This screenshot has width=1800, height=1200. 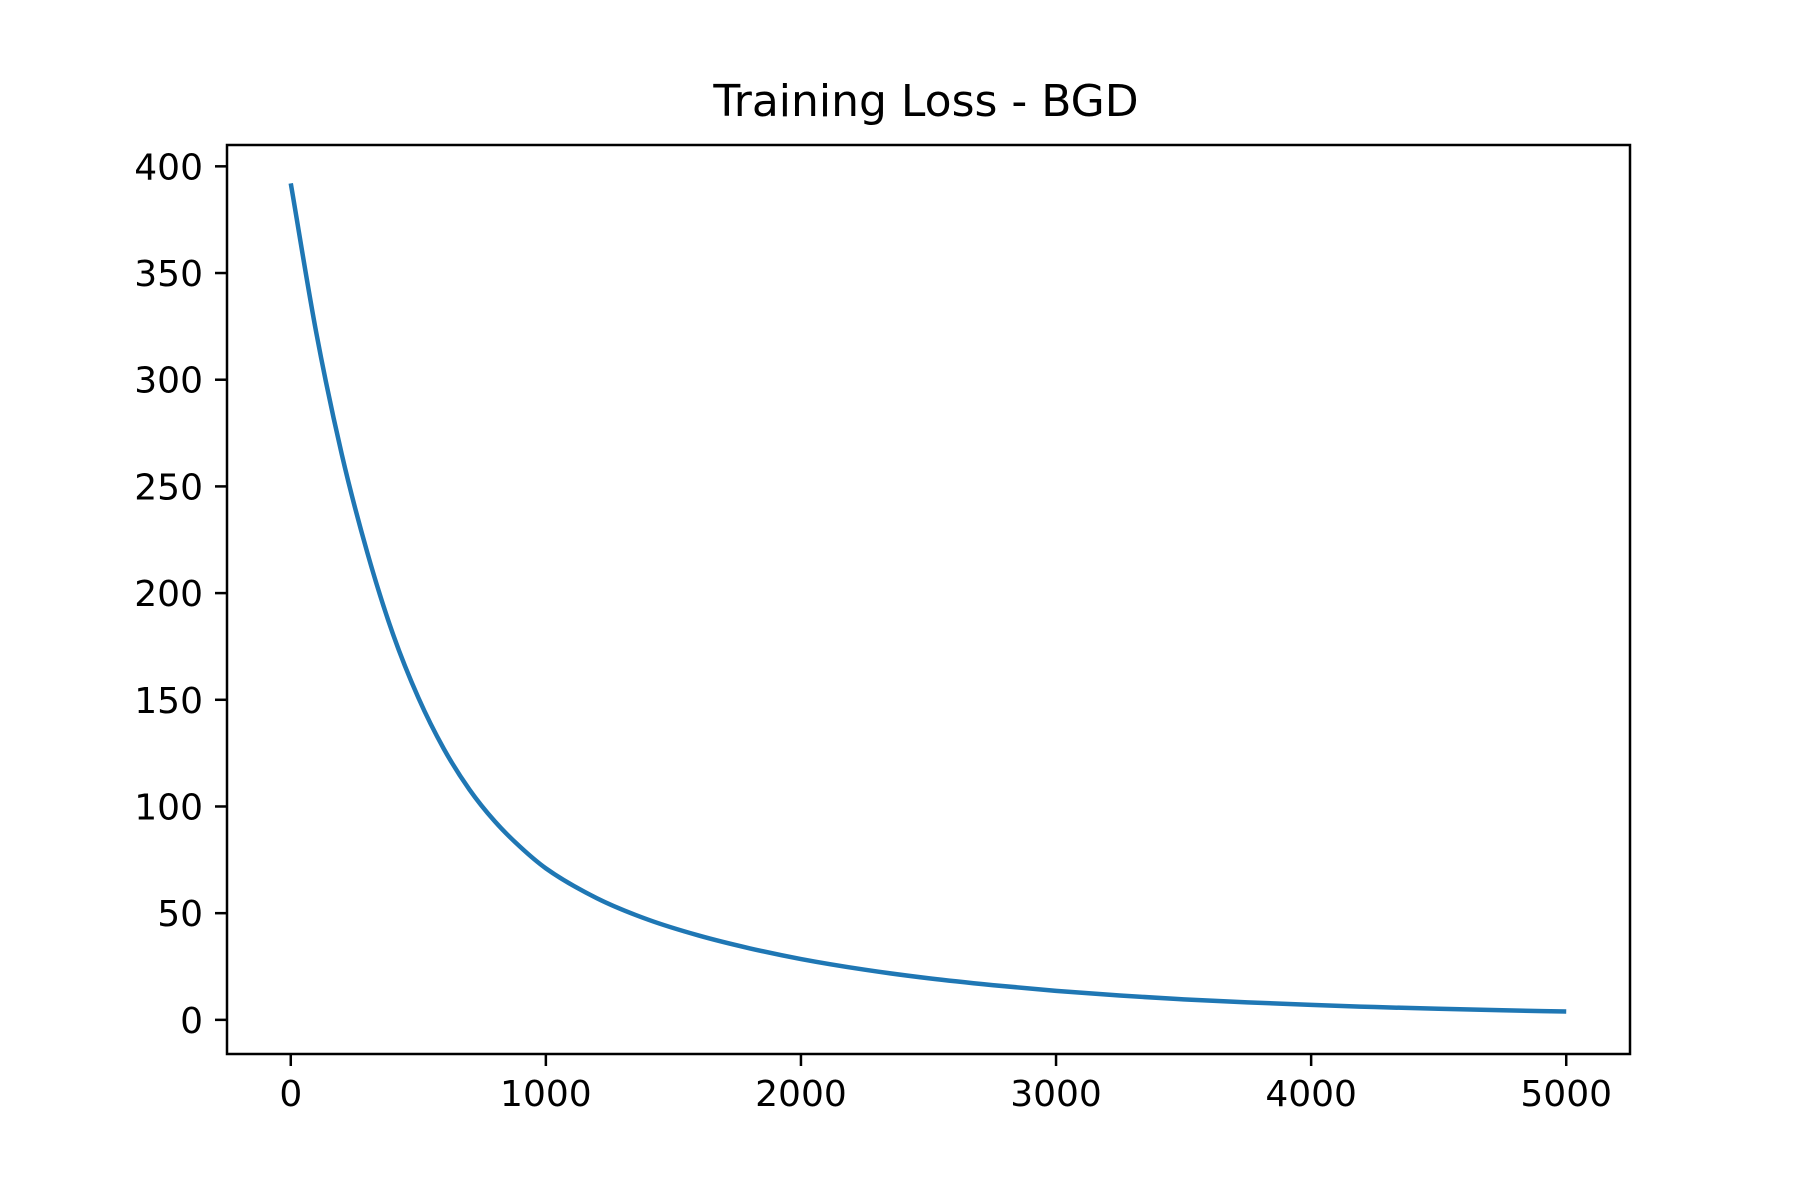 I want to click on y-tick-label: 50, so click(x=180, y=914).